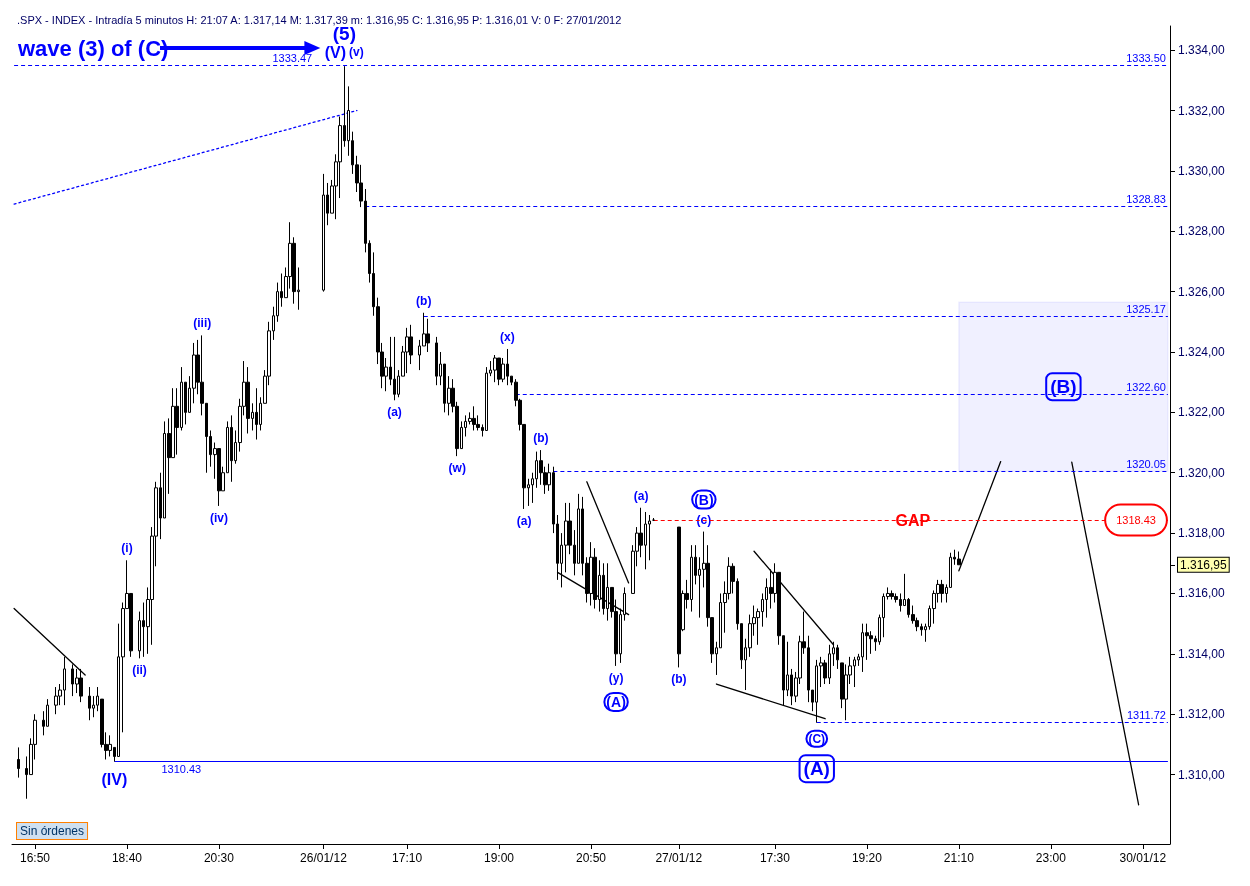 Image resolution: width=1250 pixels, height=886 pixels. Describe the element at coordinates (1202, 351) in the screenshot. I see `y-tick-label: 1.324,00` at that location.